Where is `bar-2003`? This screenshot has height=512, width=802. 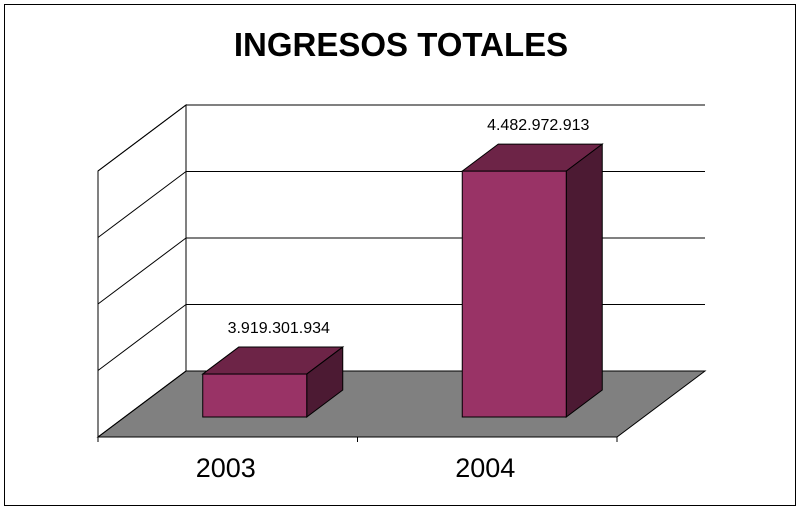 bar-2003 is located at coordinates (273, 382).